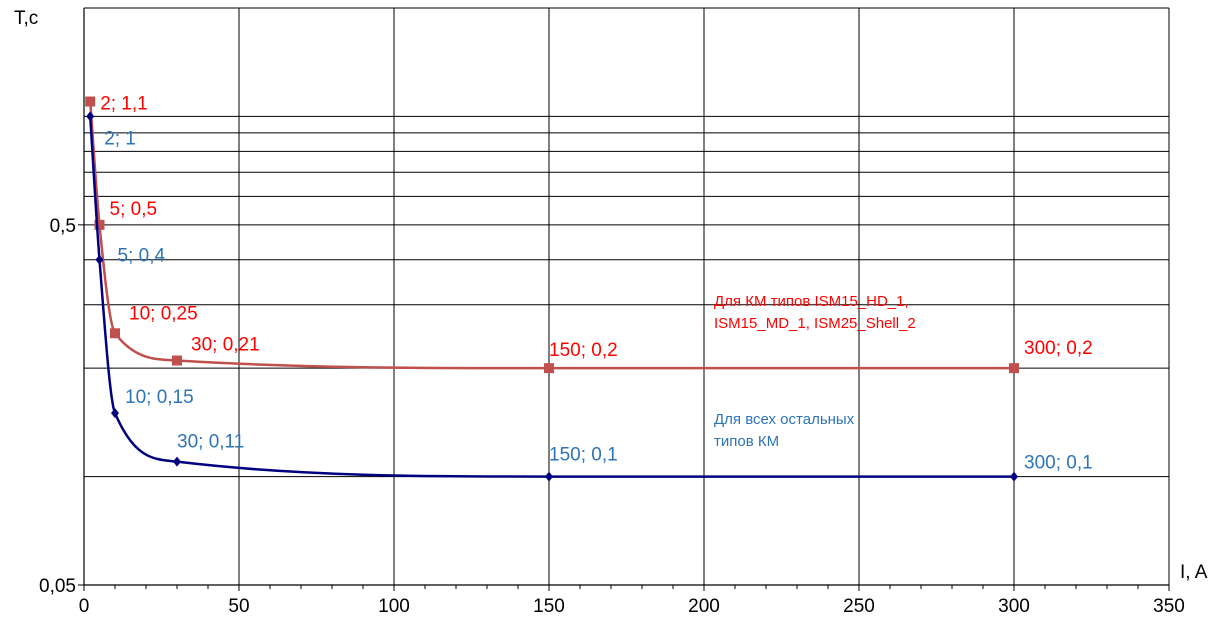  What do you see at coordinates (583, 350) in the screenshot?
I see `data-label: 150; 0,2` at bounding box center [583, 350].